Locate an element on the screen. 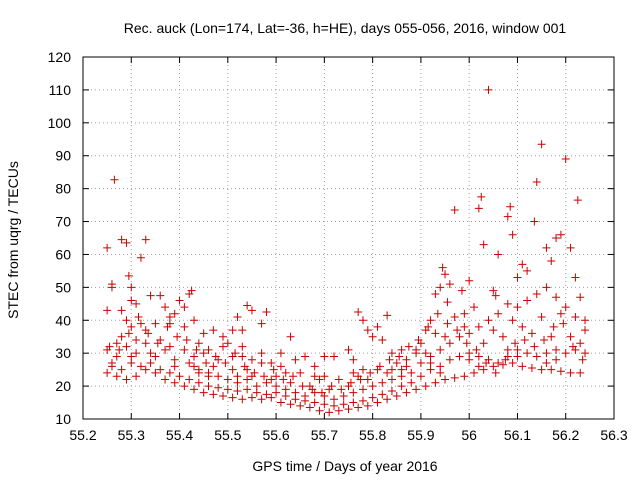 The height and width of the screenshot is (480, 640). y-tick-label: 40 is located at coordinates (63, 320).